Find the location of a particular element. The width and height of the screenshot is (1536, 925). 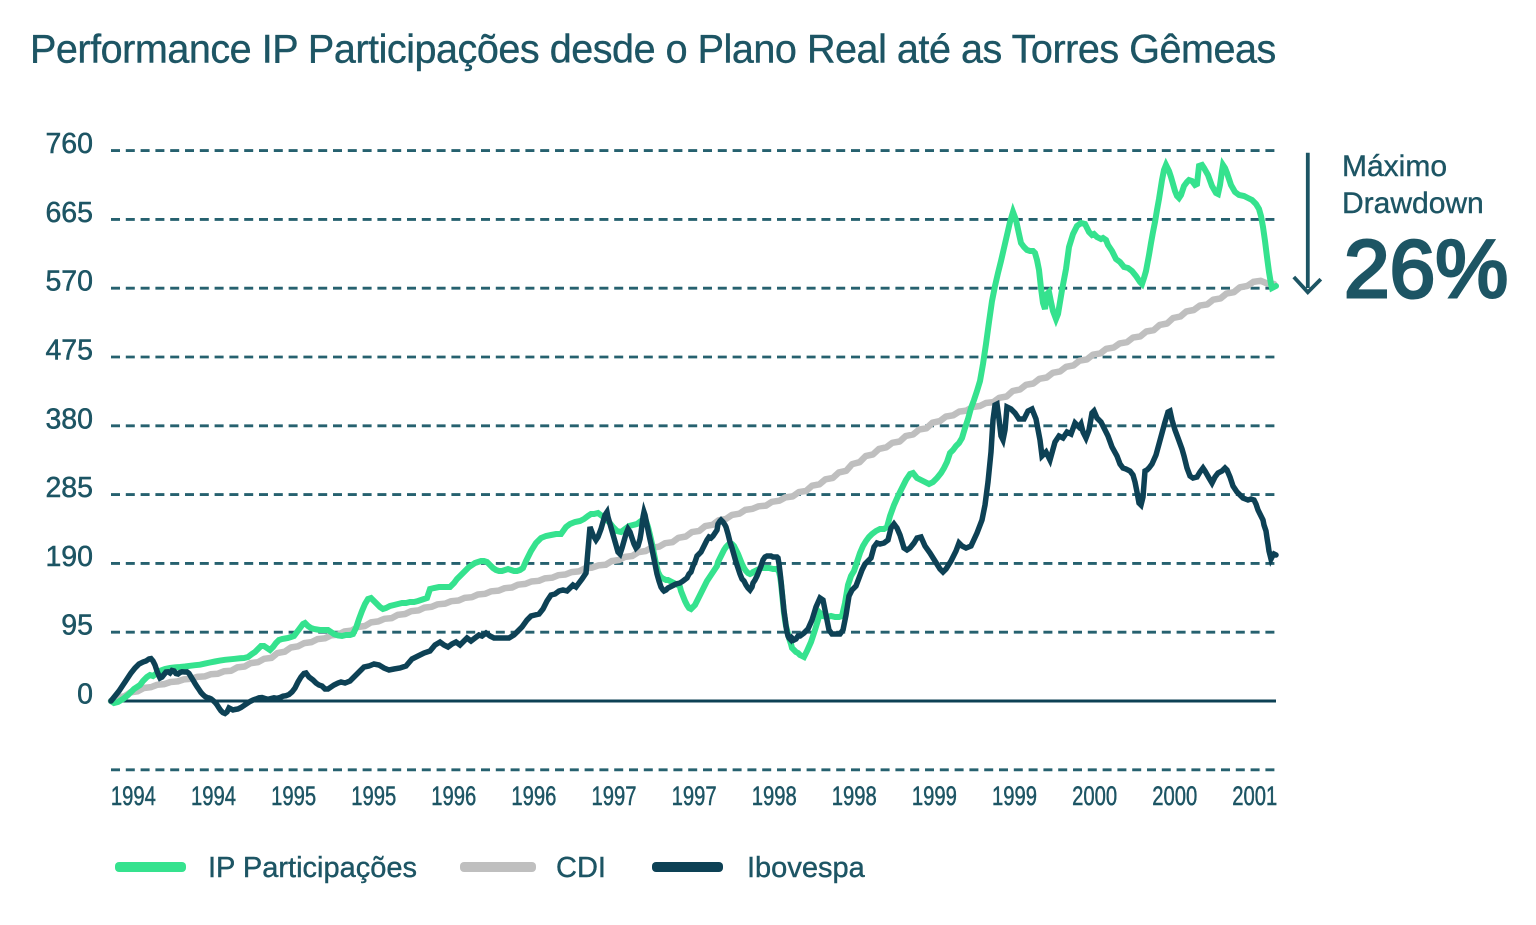

svg-text: IP Participações is located at coordinates (312, 868).